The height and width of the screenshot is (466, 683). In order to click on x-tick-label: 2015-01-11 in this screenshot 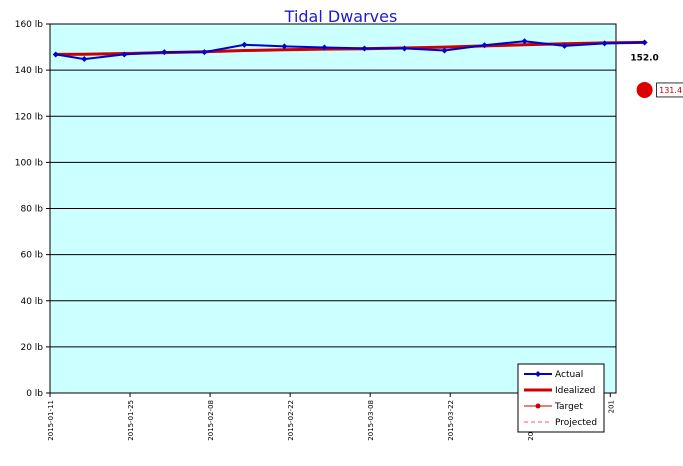, I will do `click(51, 420)`.